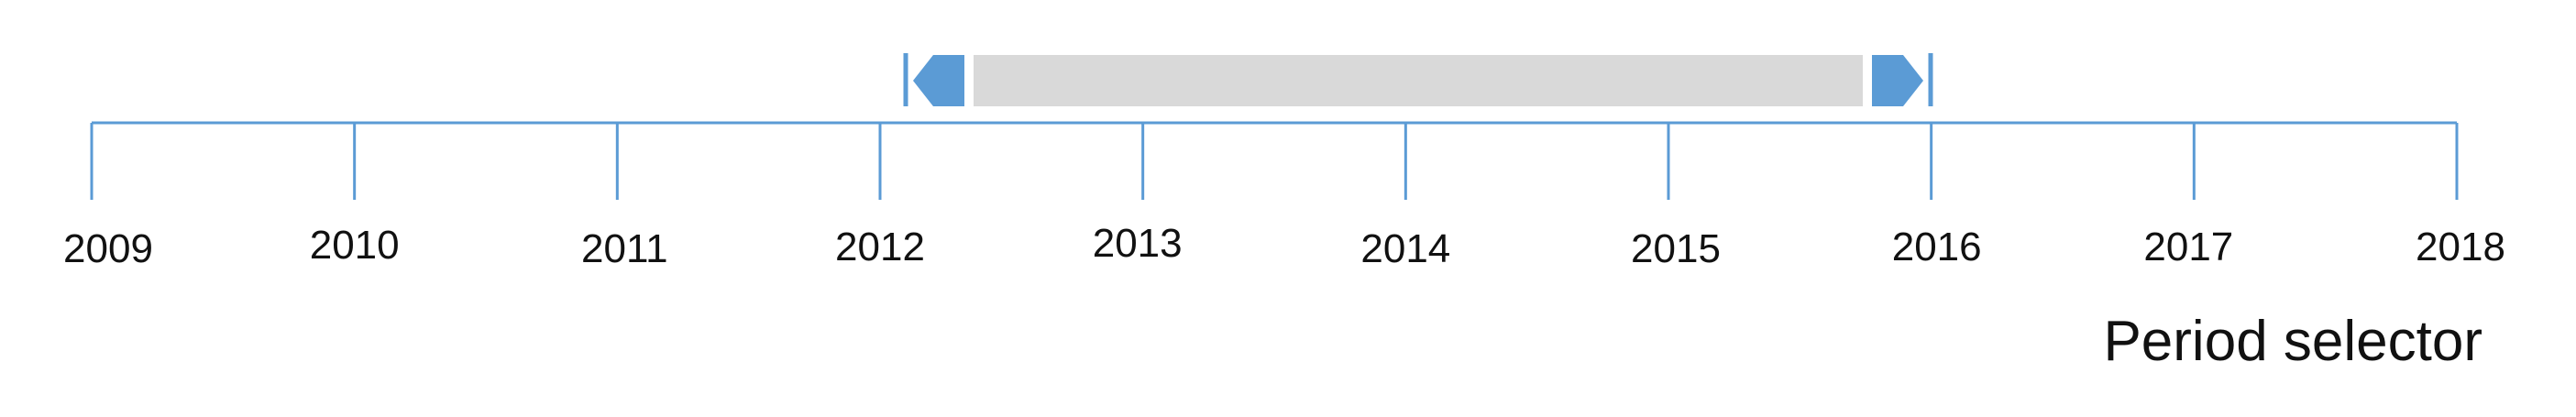 The height and width of the screenshot is (417, 2576). Describe the element at coordinates (1937, 247) in the screenshot. I see `year-label-2016: 2016` at that location.